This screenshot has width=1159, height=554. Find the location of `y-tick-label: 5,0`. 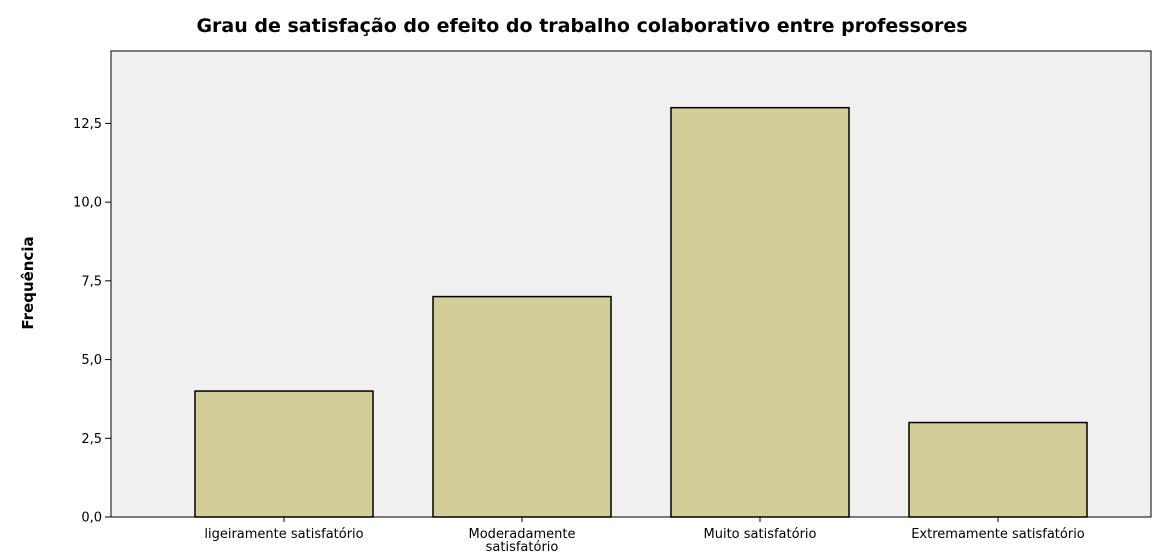

y-tick-label: 5,0 is located at coordinates (91, 360).